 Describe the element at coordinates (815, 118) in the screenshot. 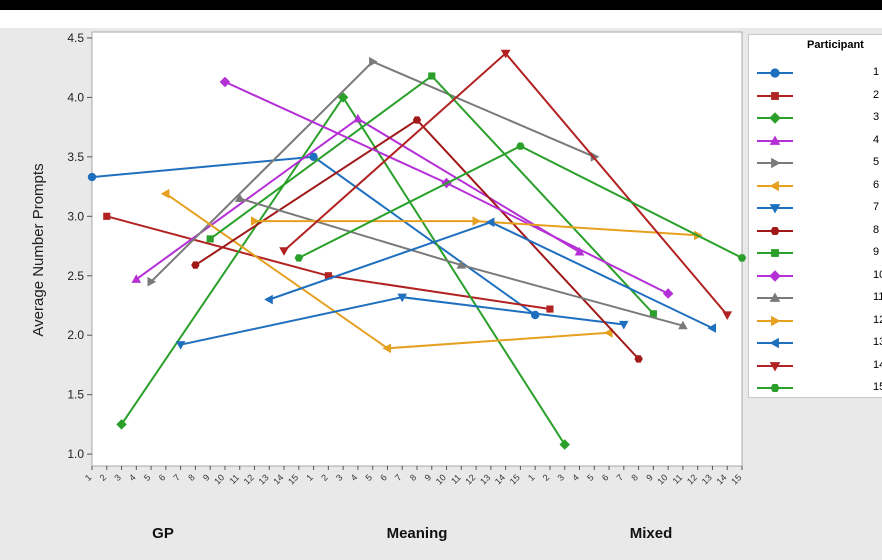

I see `legend-item: 3` at that location.